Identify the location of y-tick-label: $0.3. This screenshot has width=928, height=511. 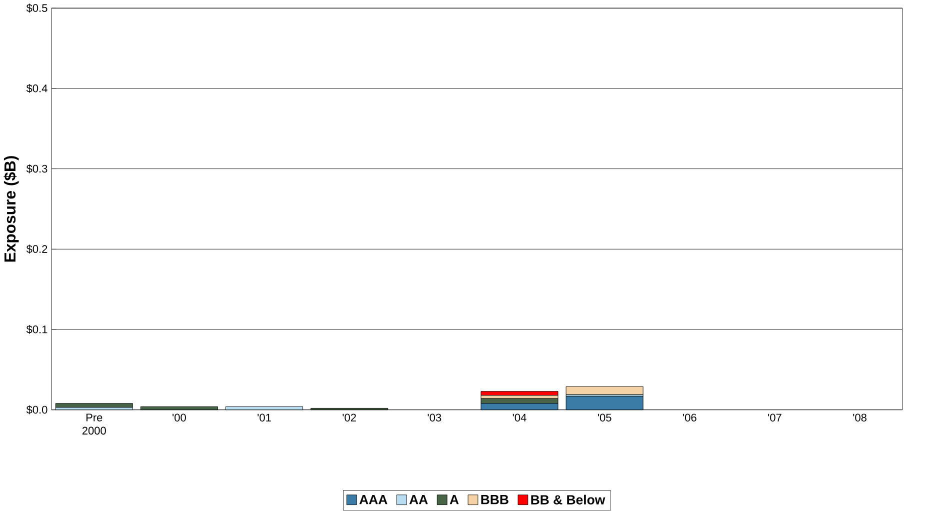
(37, 169).